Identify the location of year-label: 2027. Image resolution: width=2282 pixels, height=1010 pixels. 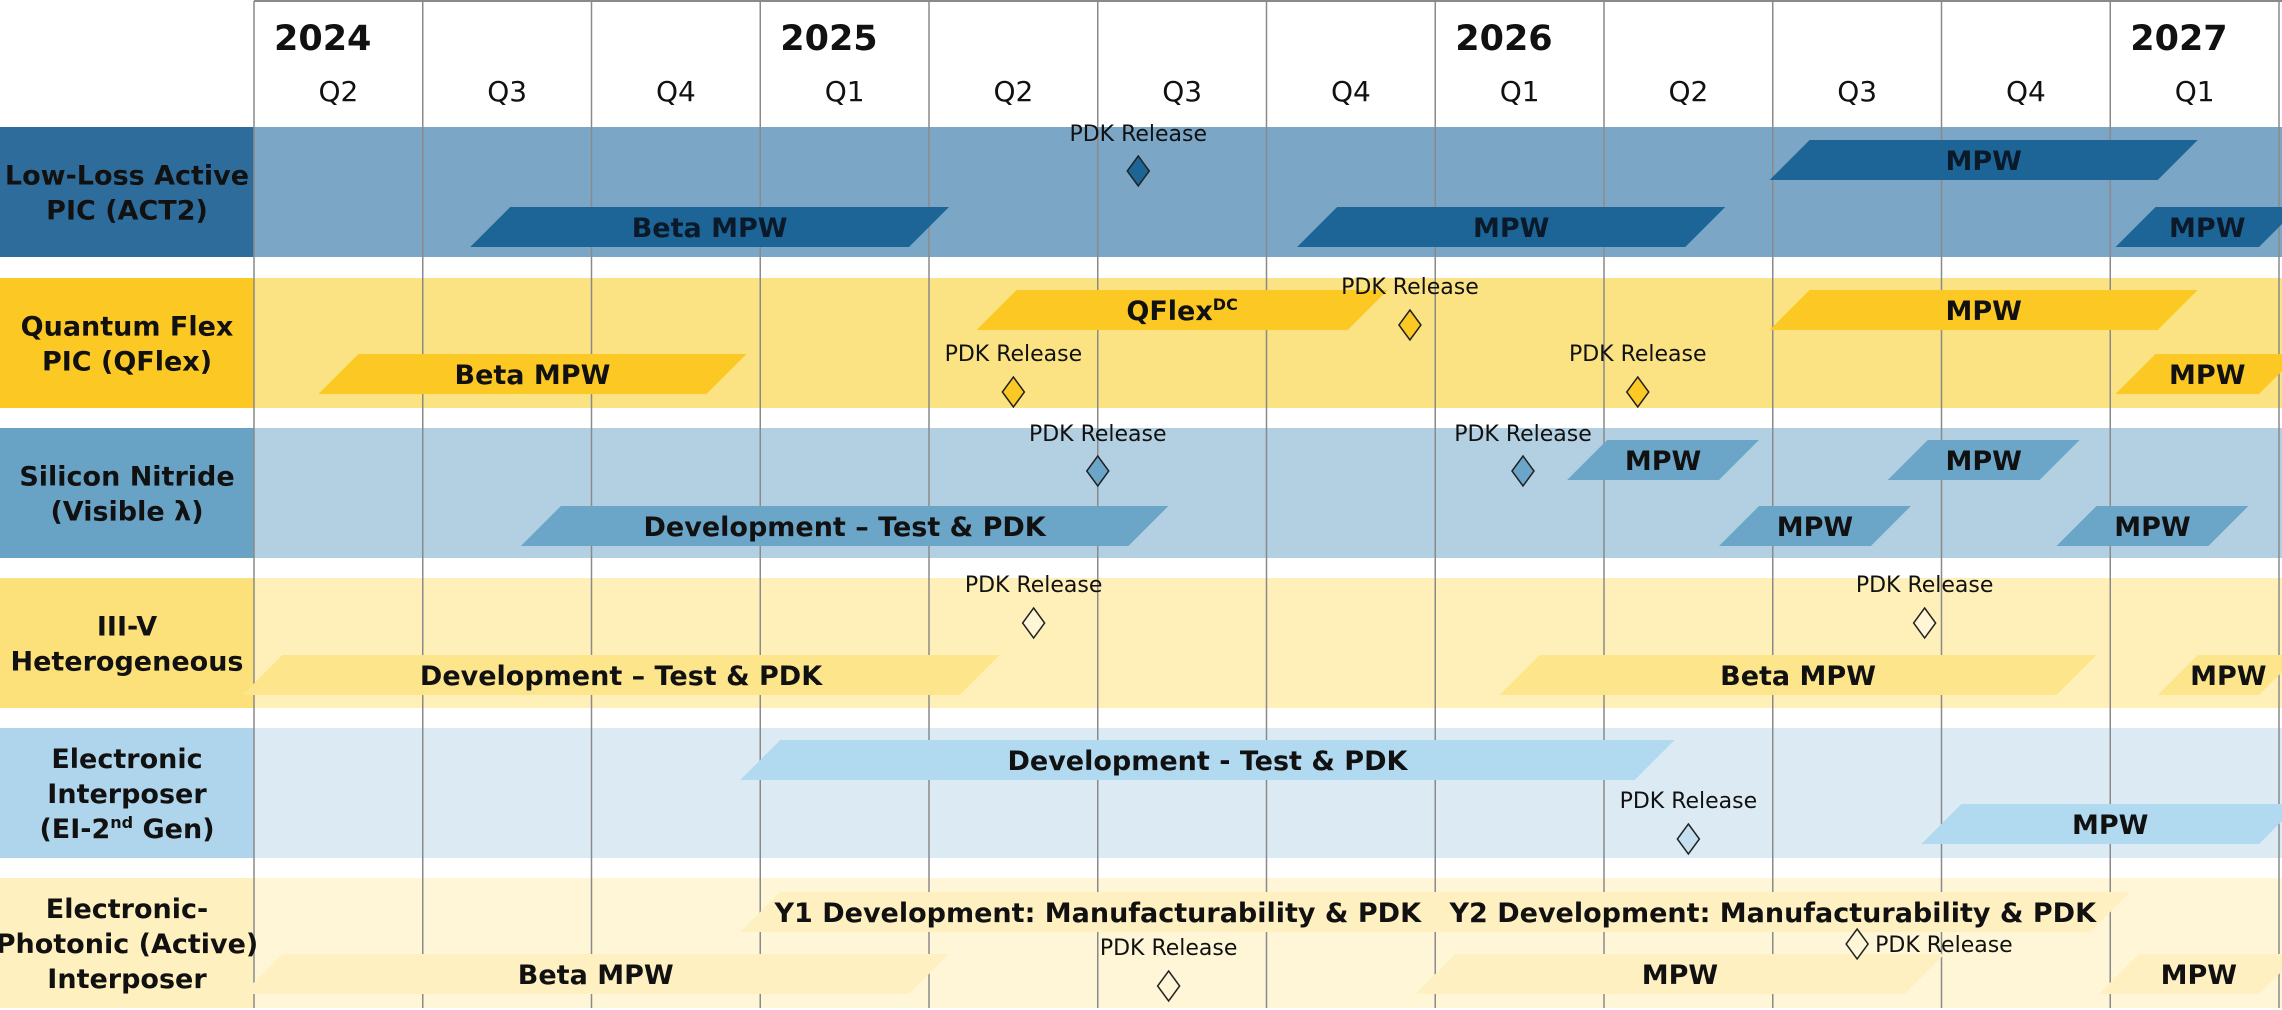
(2178, 39).